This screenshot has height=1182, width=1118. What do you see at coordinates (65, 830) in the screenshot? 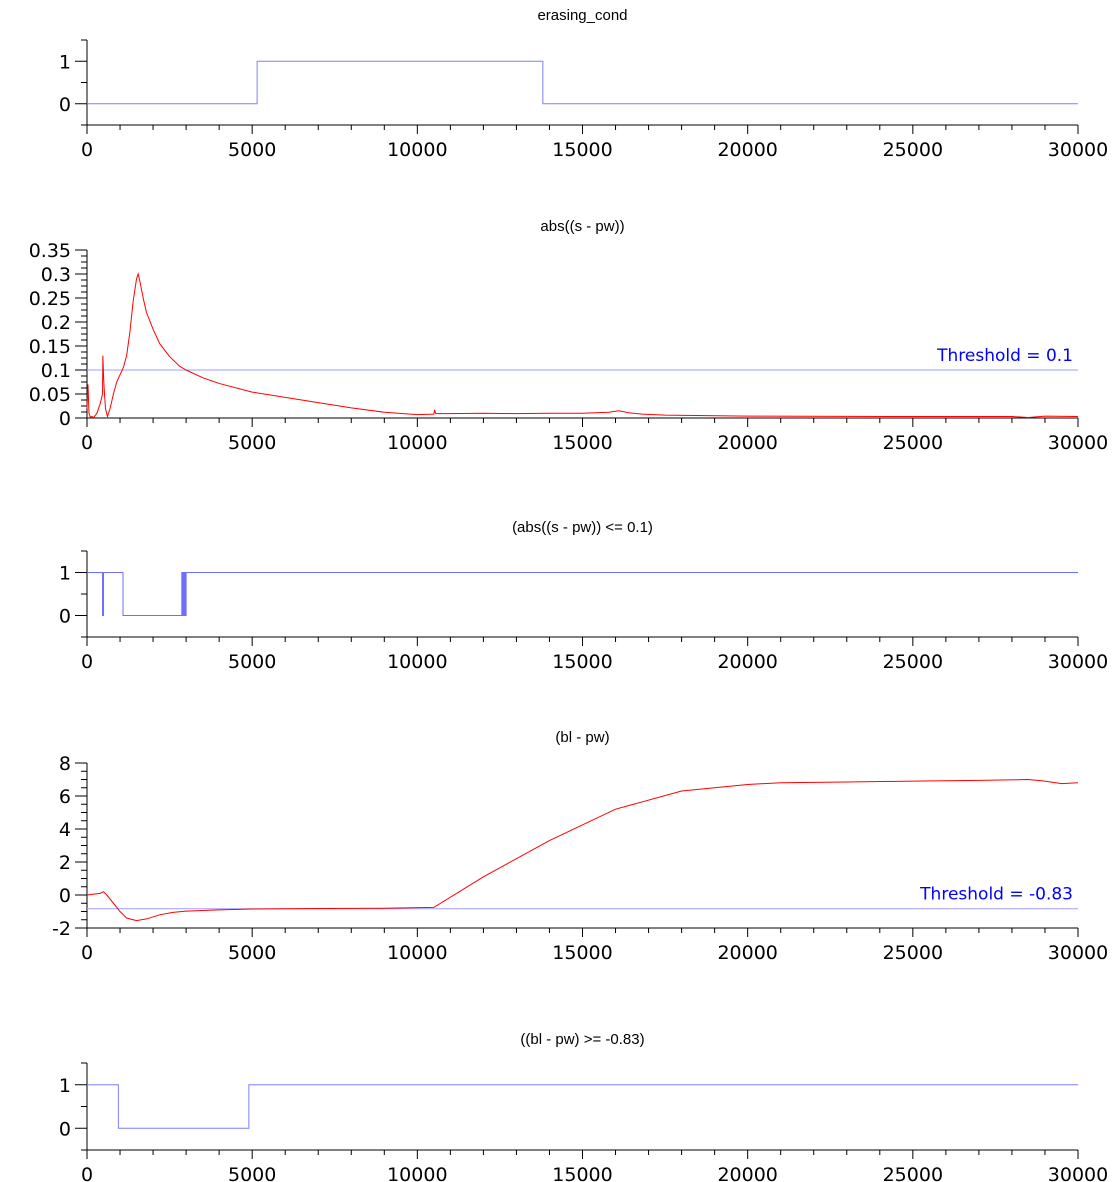
I see `y-tick-label: 4` at bounding box center [65, 830].